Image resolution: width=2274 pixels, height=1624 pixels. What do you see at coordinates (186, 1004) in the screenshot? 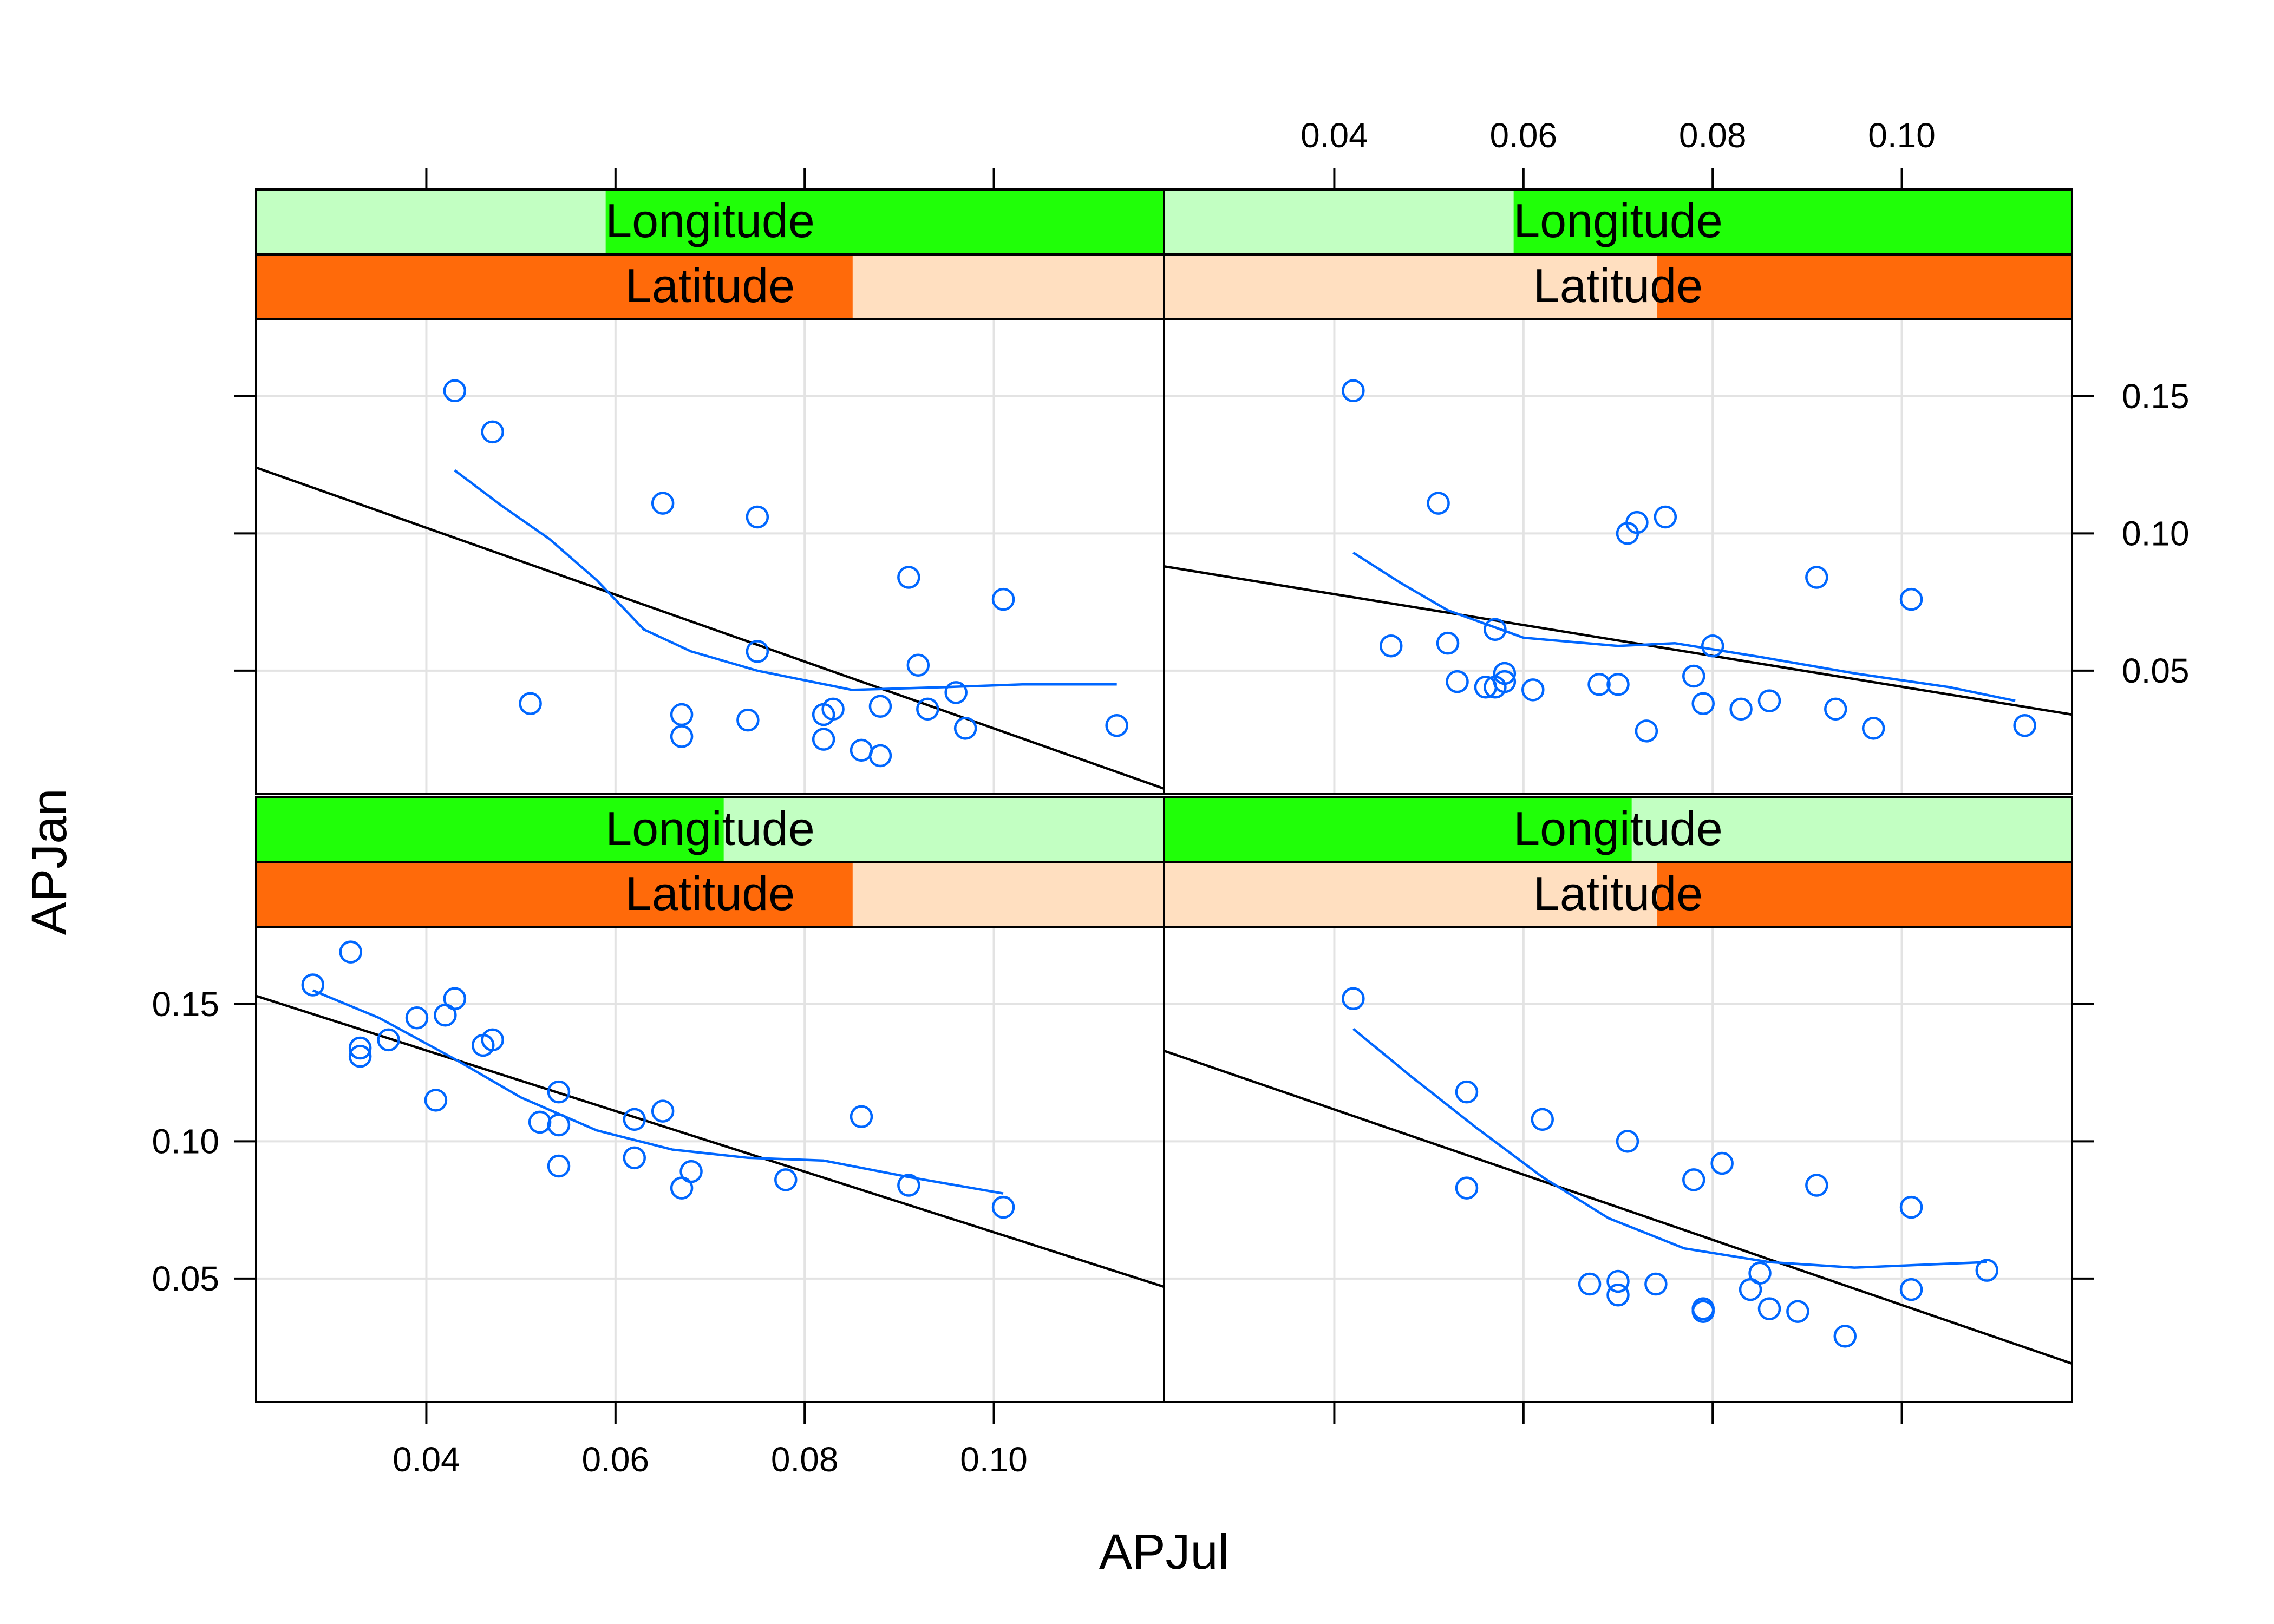
I see `y-tick-label-left-2: 0.15` at bounding box center [186, 1004].